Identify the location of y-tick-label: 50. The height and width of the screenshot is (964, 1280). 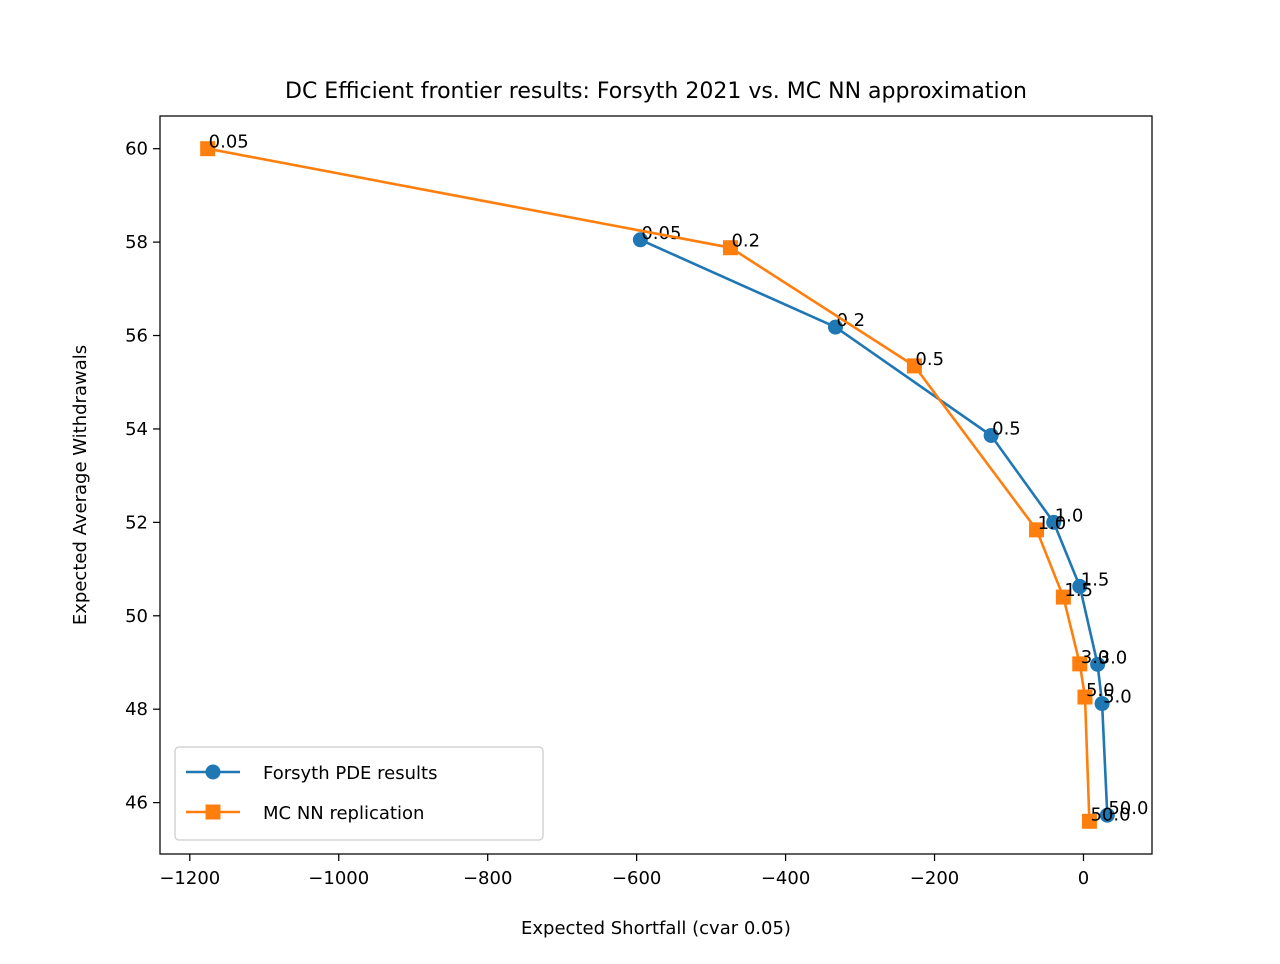
(136, 616).